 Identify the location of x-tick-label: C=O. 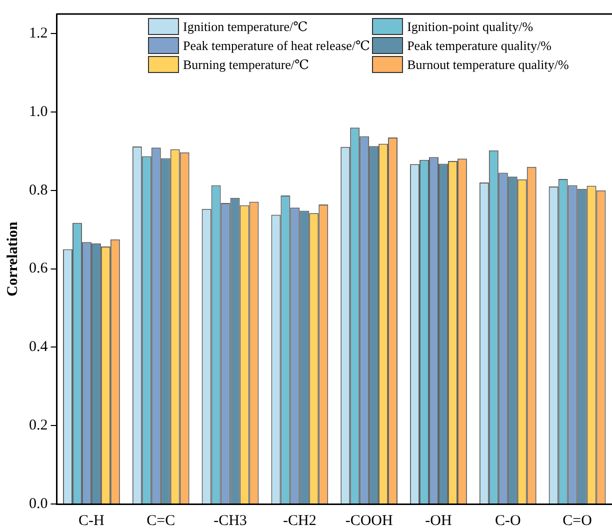
(577, 520).